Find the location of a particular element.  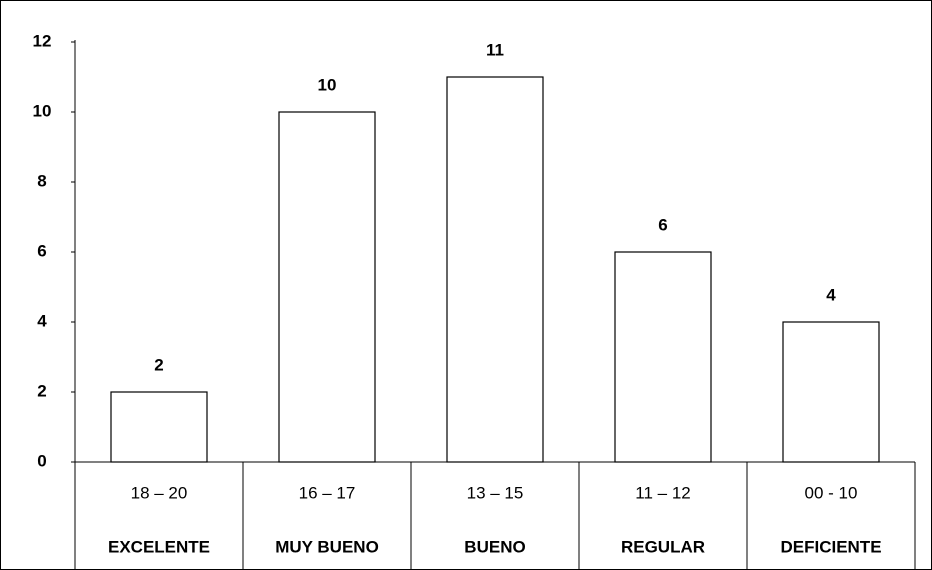

category-name: REGULAR is located at coordinates (663, 546).